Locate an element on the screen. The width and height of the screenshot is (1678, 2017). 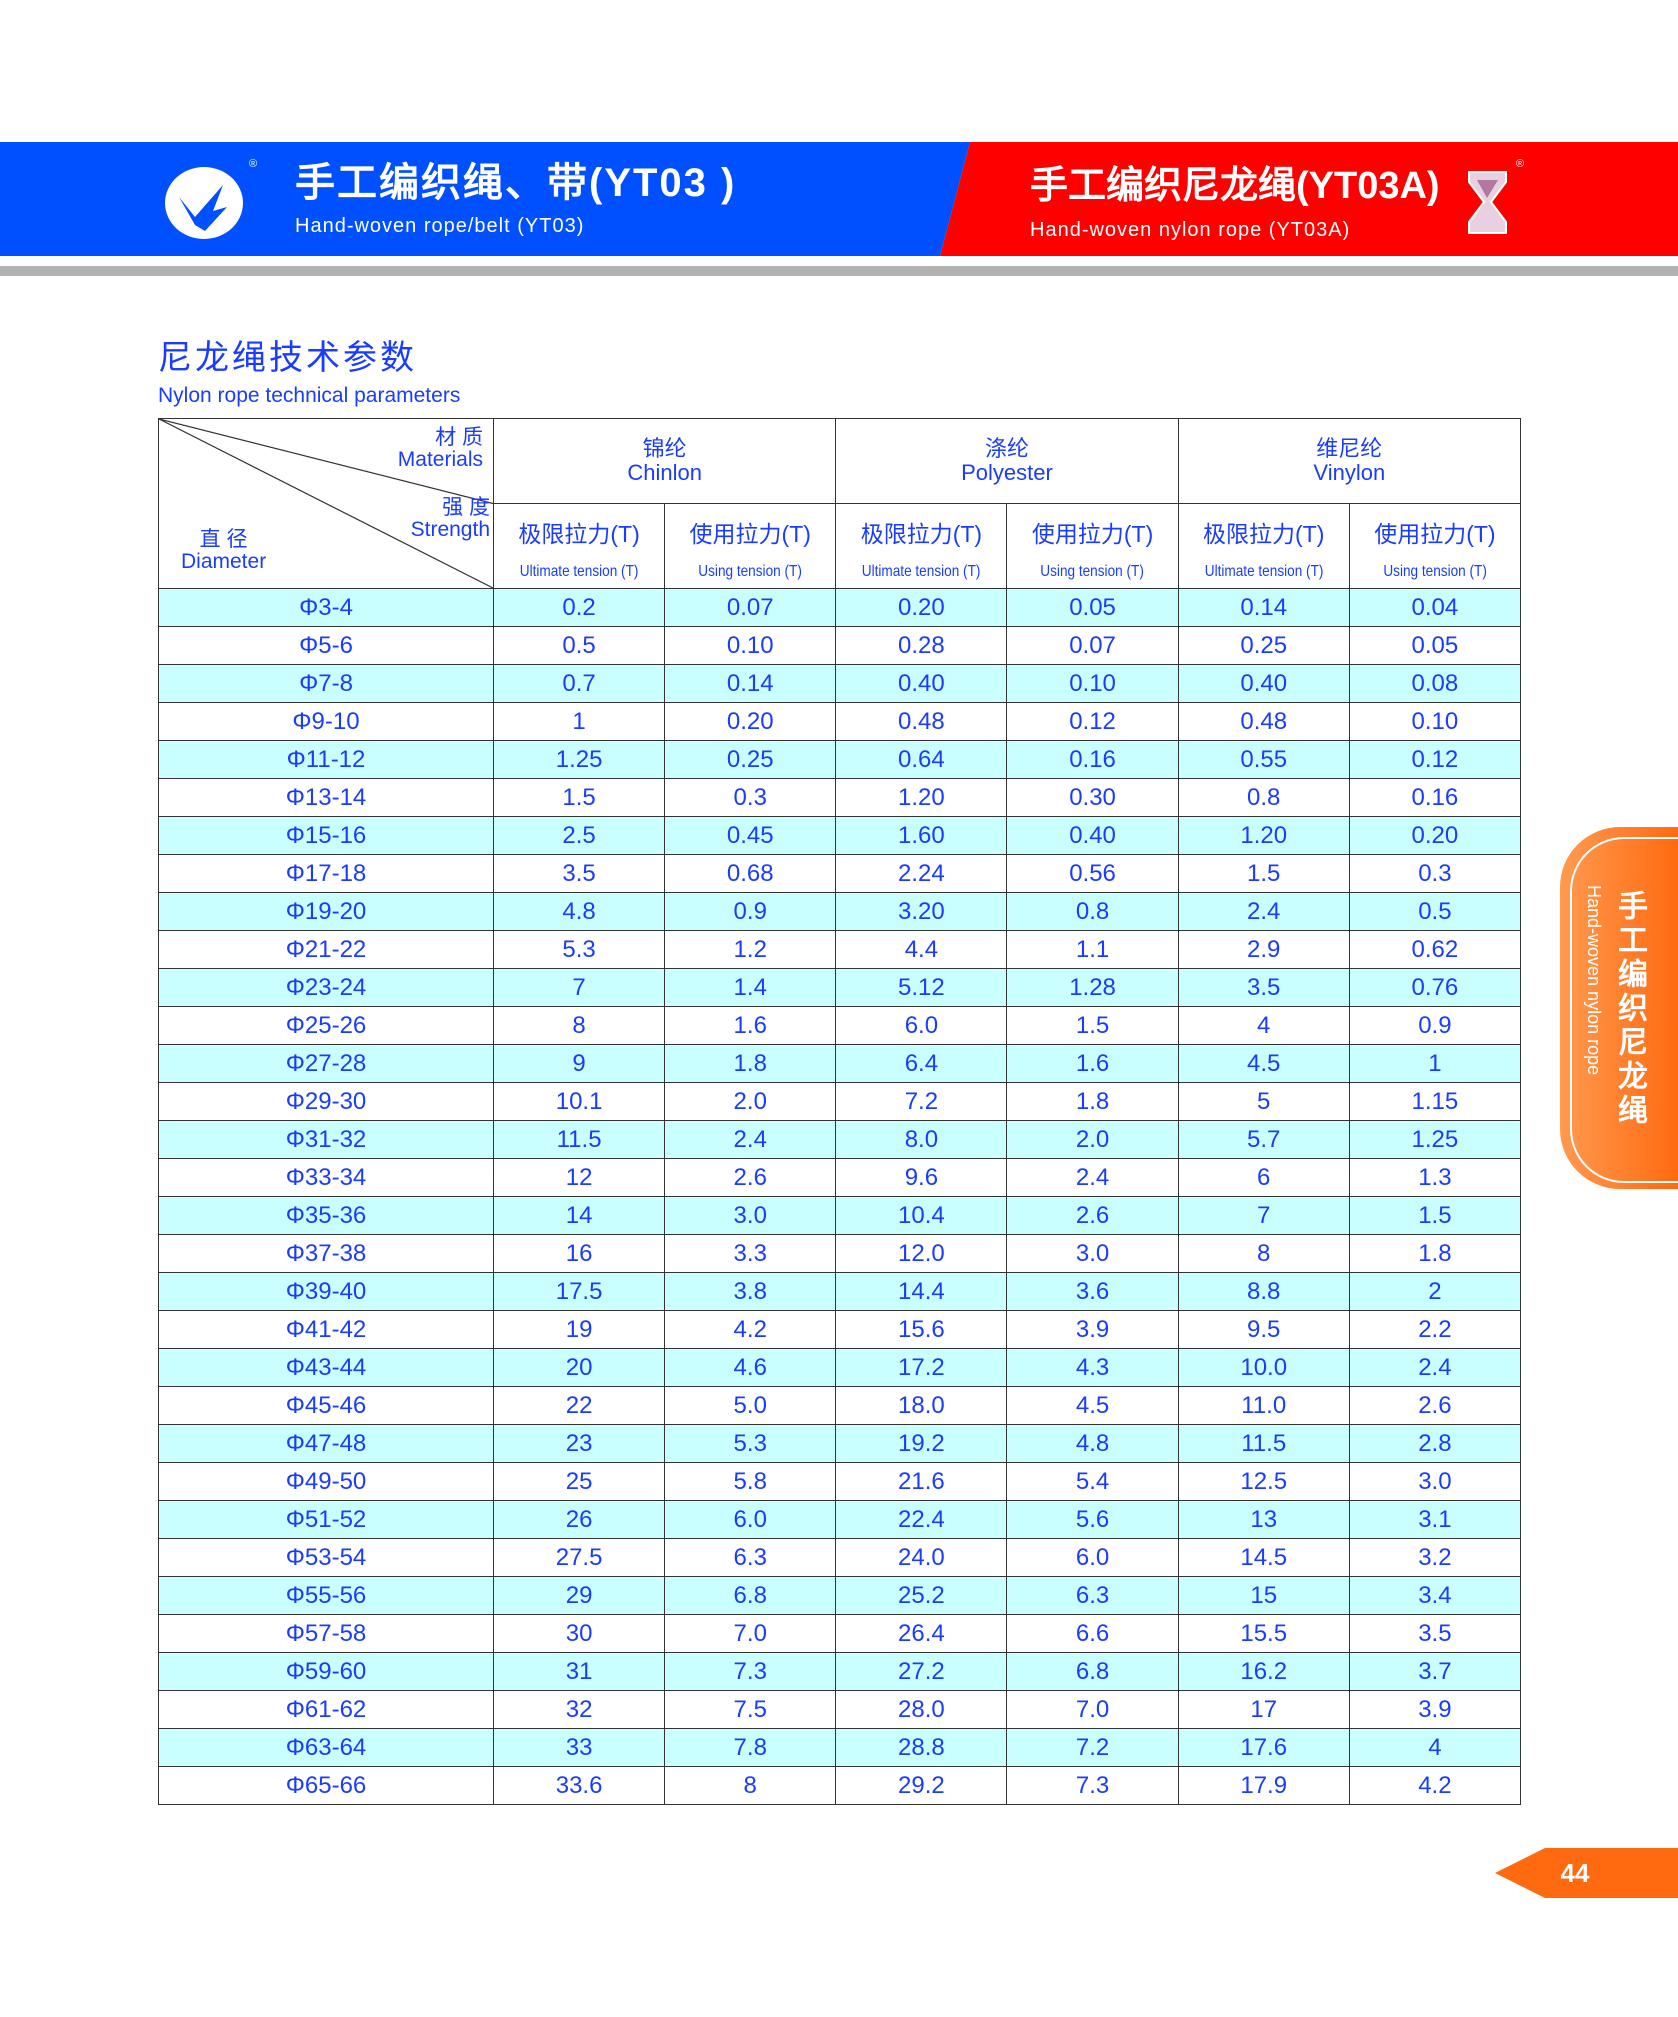
diameter-cell: Φ57-58 is located at coordinates (326, 1633).